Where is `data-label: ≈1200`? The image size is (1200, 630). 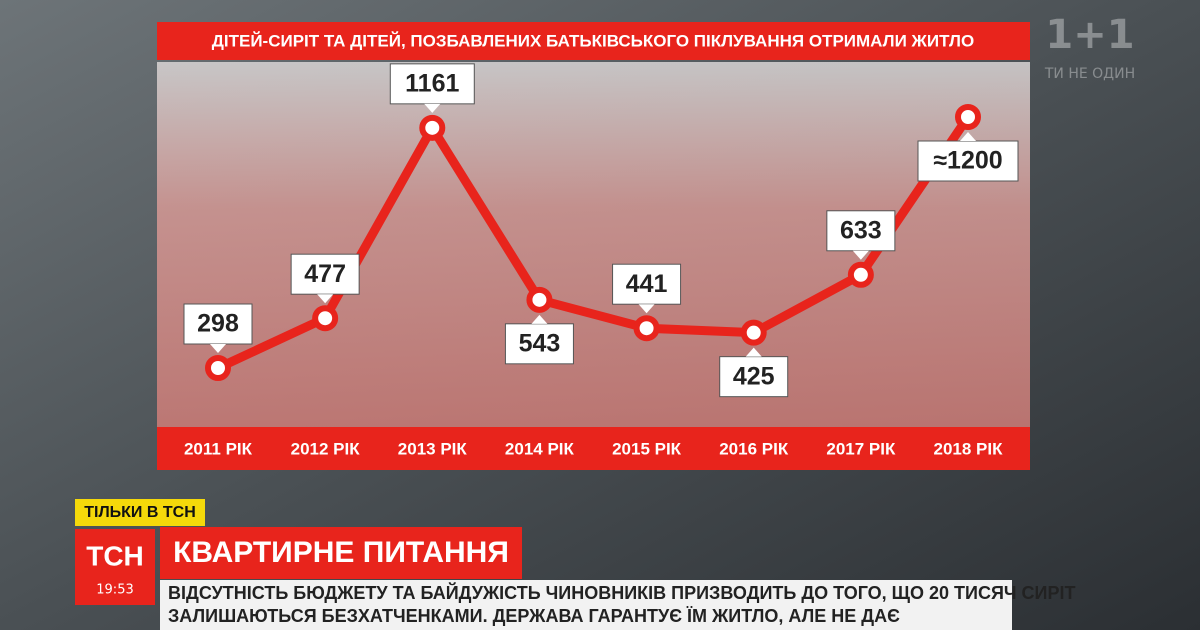
data-label: ≈1200 is located at coordinates (967, 161).